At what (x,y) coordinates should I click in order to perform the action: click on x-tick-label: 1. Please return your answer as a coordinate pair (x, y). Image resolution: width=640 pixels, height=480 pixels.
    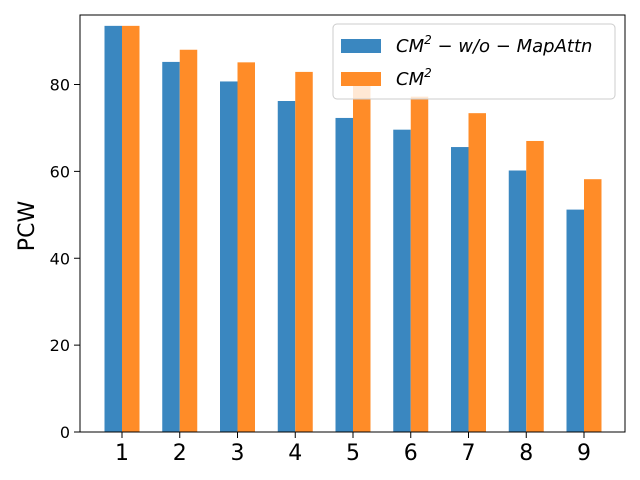
    Looking at the image, I should click on (122, 453).